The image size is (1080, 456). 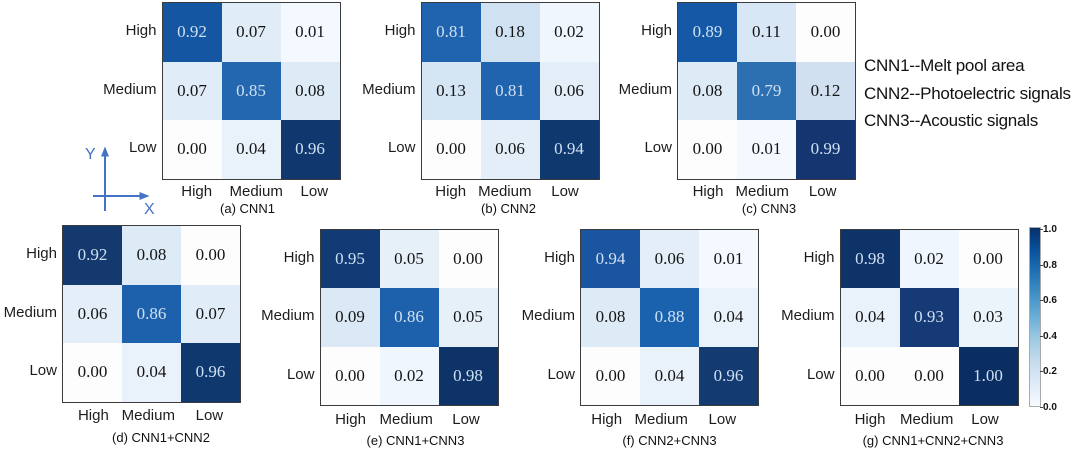 I want to click on svg-text: X, so click(x=149, y=209).